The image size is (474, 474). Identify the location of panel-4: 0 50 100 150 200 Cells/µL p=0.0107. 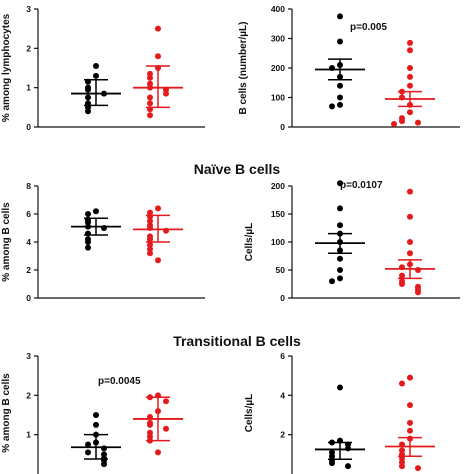
(352, 241).